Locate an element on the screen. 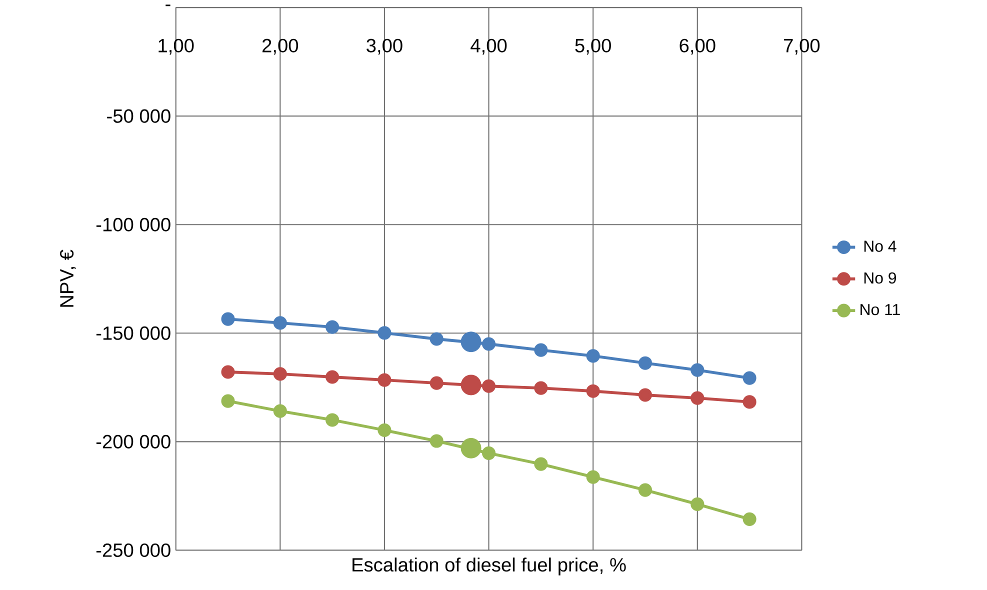 The height and width of the screenshot is (590, 987). y-tick-label: - is located at coordinates (168, 5).